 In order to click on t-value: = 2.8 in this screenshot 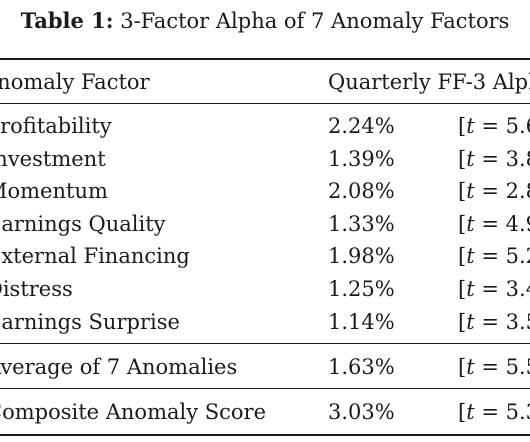, I will do `click(505, 191)`.